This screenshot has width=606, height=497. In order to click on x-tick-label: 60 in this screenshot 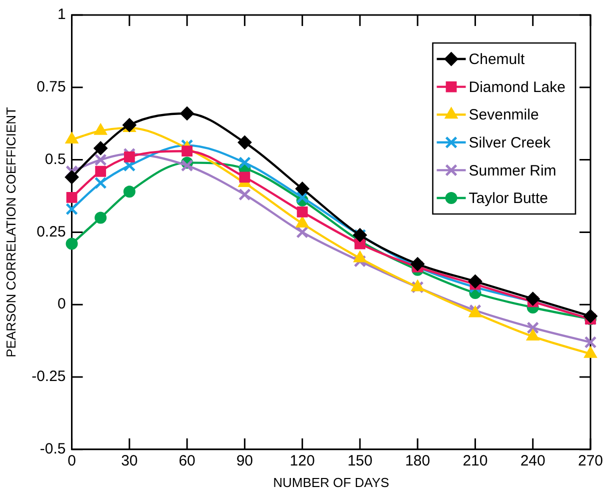, I will do `click(187, 461)`.